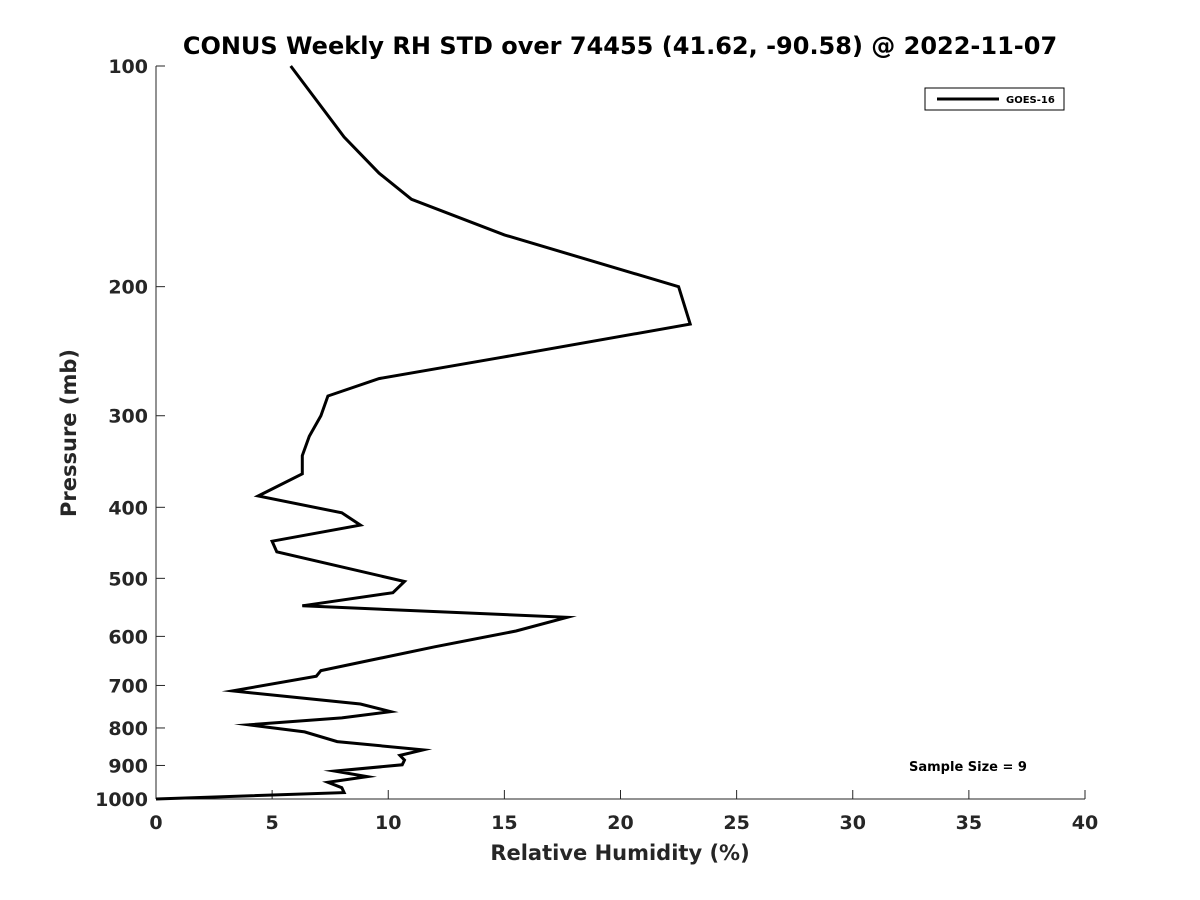  Describe the element at coordinates (853, 823) in the screenshot. I see `x-tick-label: 30` at that location.